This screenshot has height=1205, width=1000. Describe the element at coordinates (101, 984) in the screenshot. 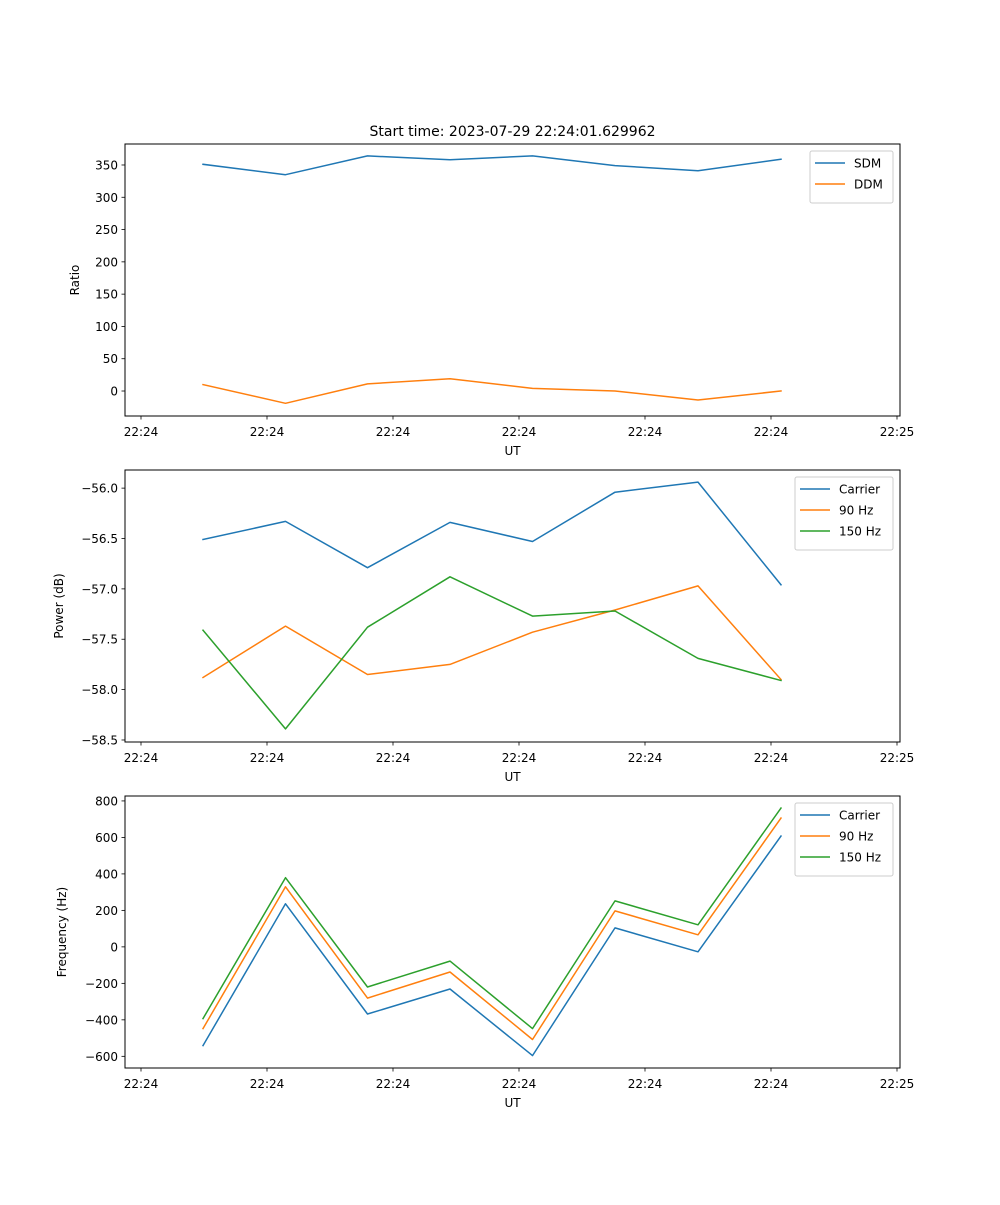

I see `y-tick-label: −200` at that location.